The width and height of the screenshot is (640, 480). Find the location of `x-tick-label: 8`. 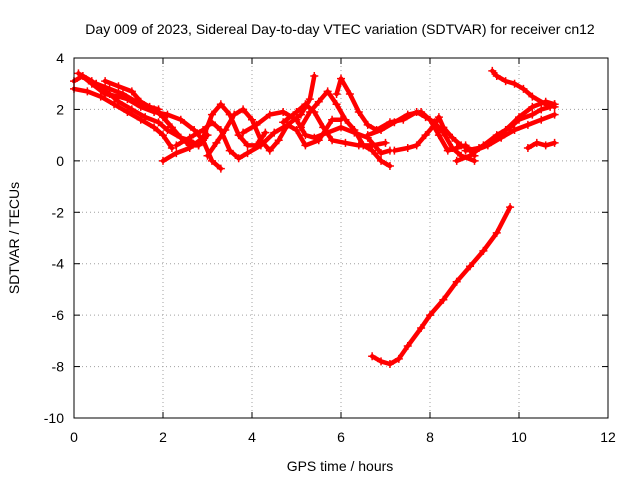

x-tick-label: 8 is located at coordinates (430, 437).